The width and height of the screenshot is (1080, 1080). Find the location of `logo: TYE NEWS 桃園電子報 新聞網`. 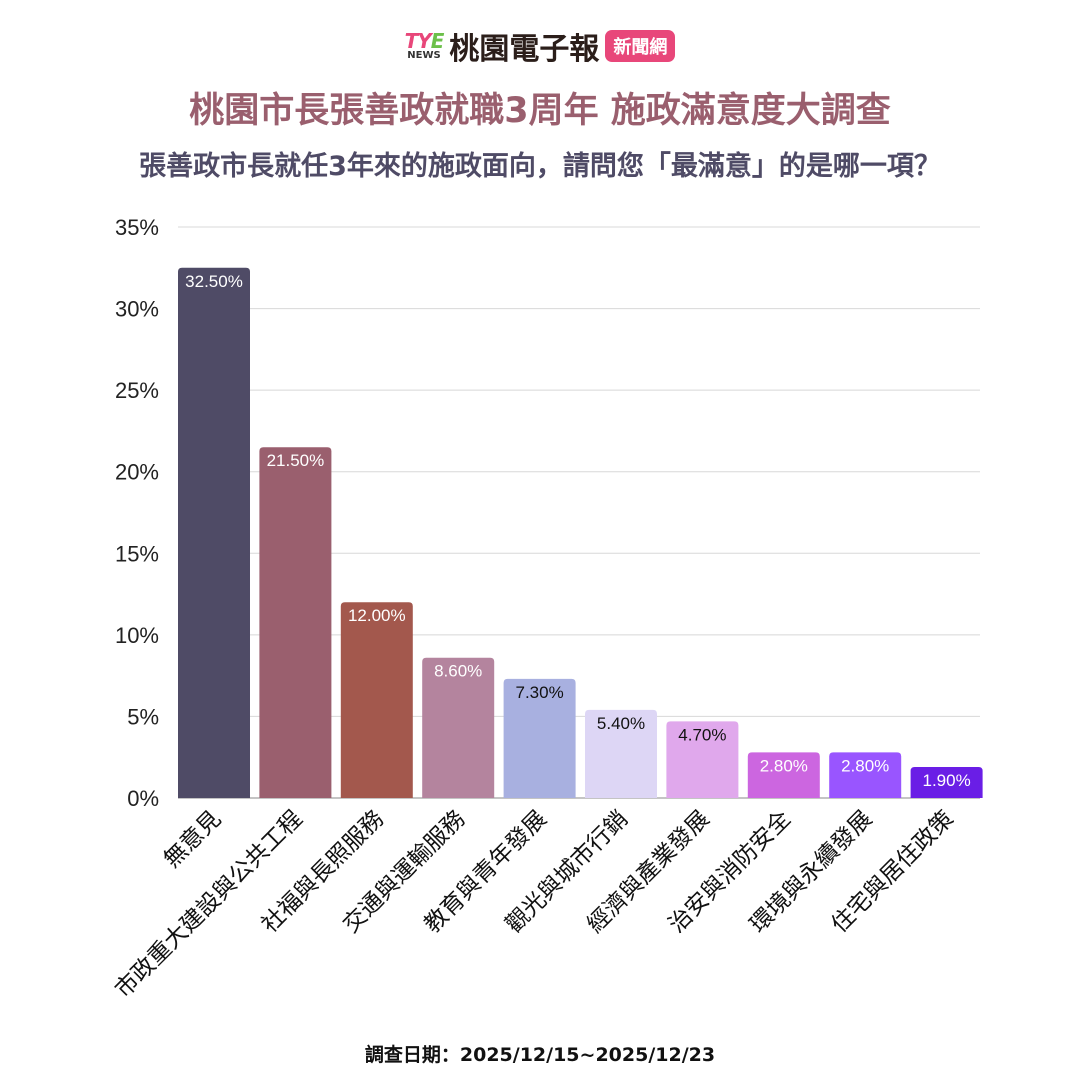

logo: TYE NEWS 桃園電子報 新聞網 is located at coordinates (540, 46).